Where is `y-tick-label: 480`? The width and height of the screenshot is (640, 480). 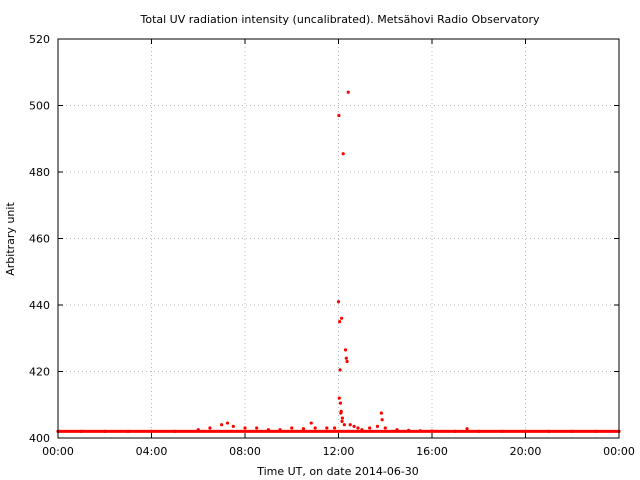 y-tick-label: 480 is located at coordinates (39, 172).